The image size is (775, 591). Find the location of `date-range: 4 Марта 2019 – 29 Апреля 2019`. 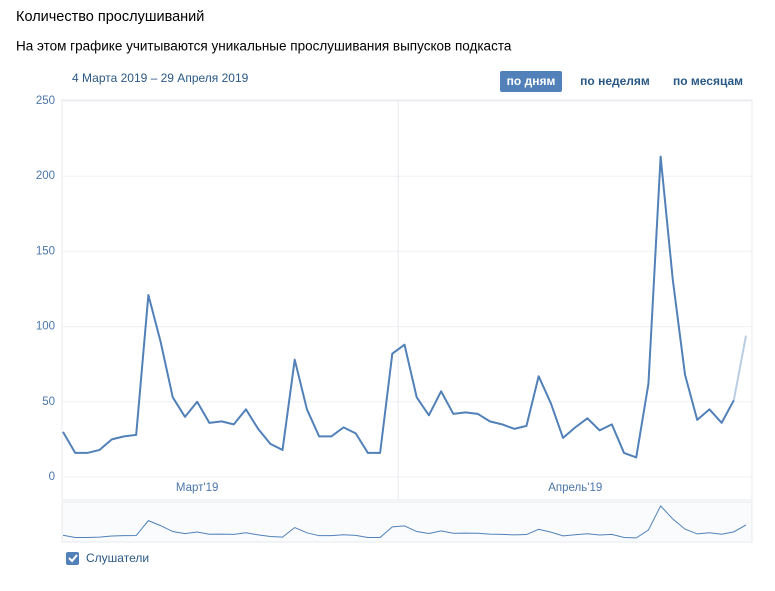

date-range: 4 Марта 2019 – 29 Апреля 2019 is located at coordinates (160, 78).